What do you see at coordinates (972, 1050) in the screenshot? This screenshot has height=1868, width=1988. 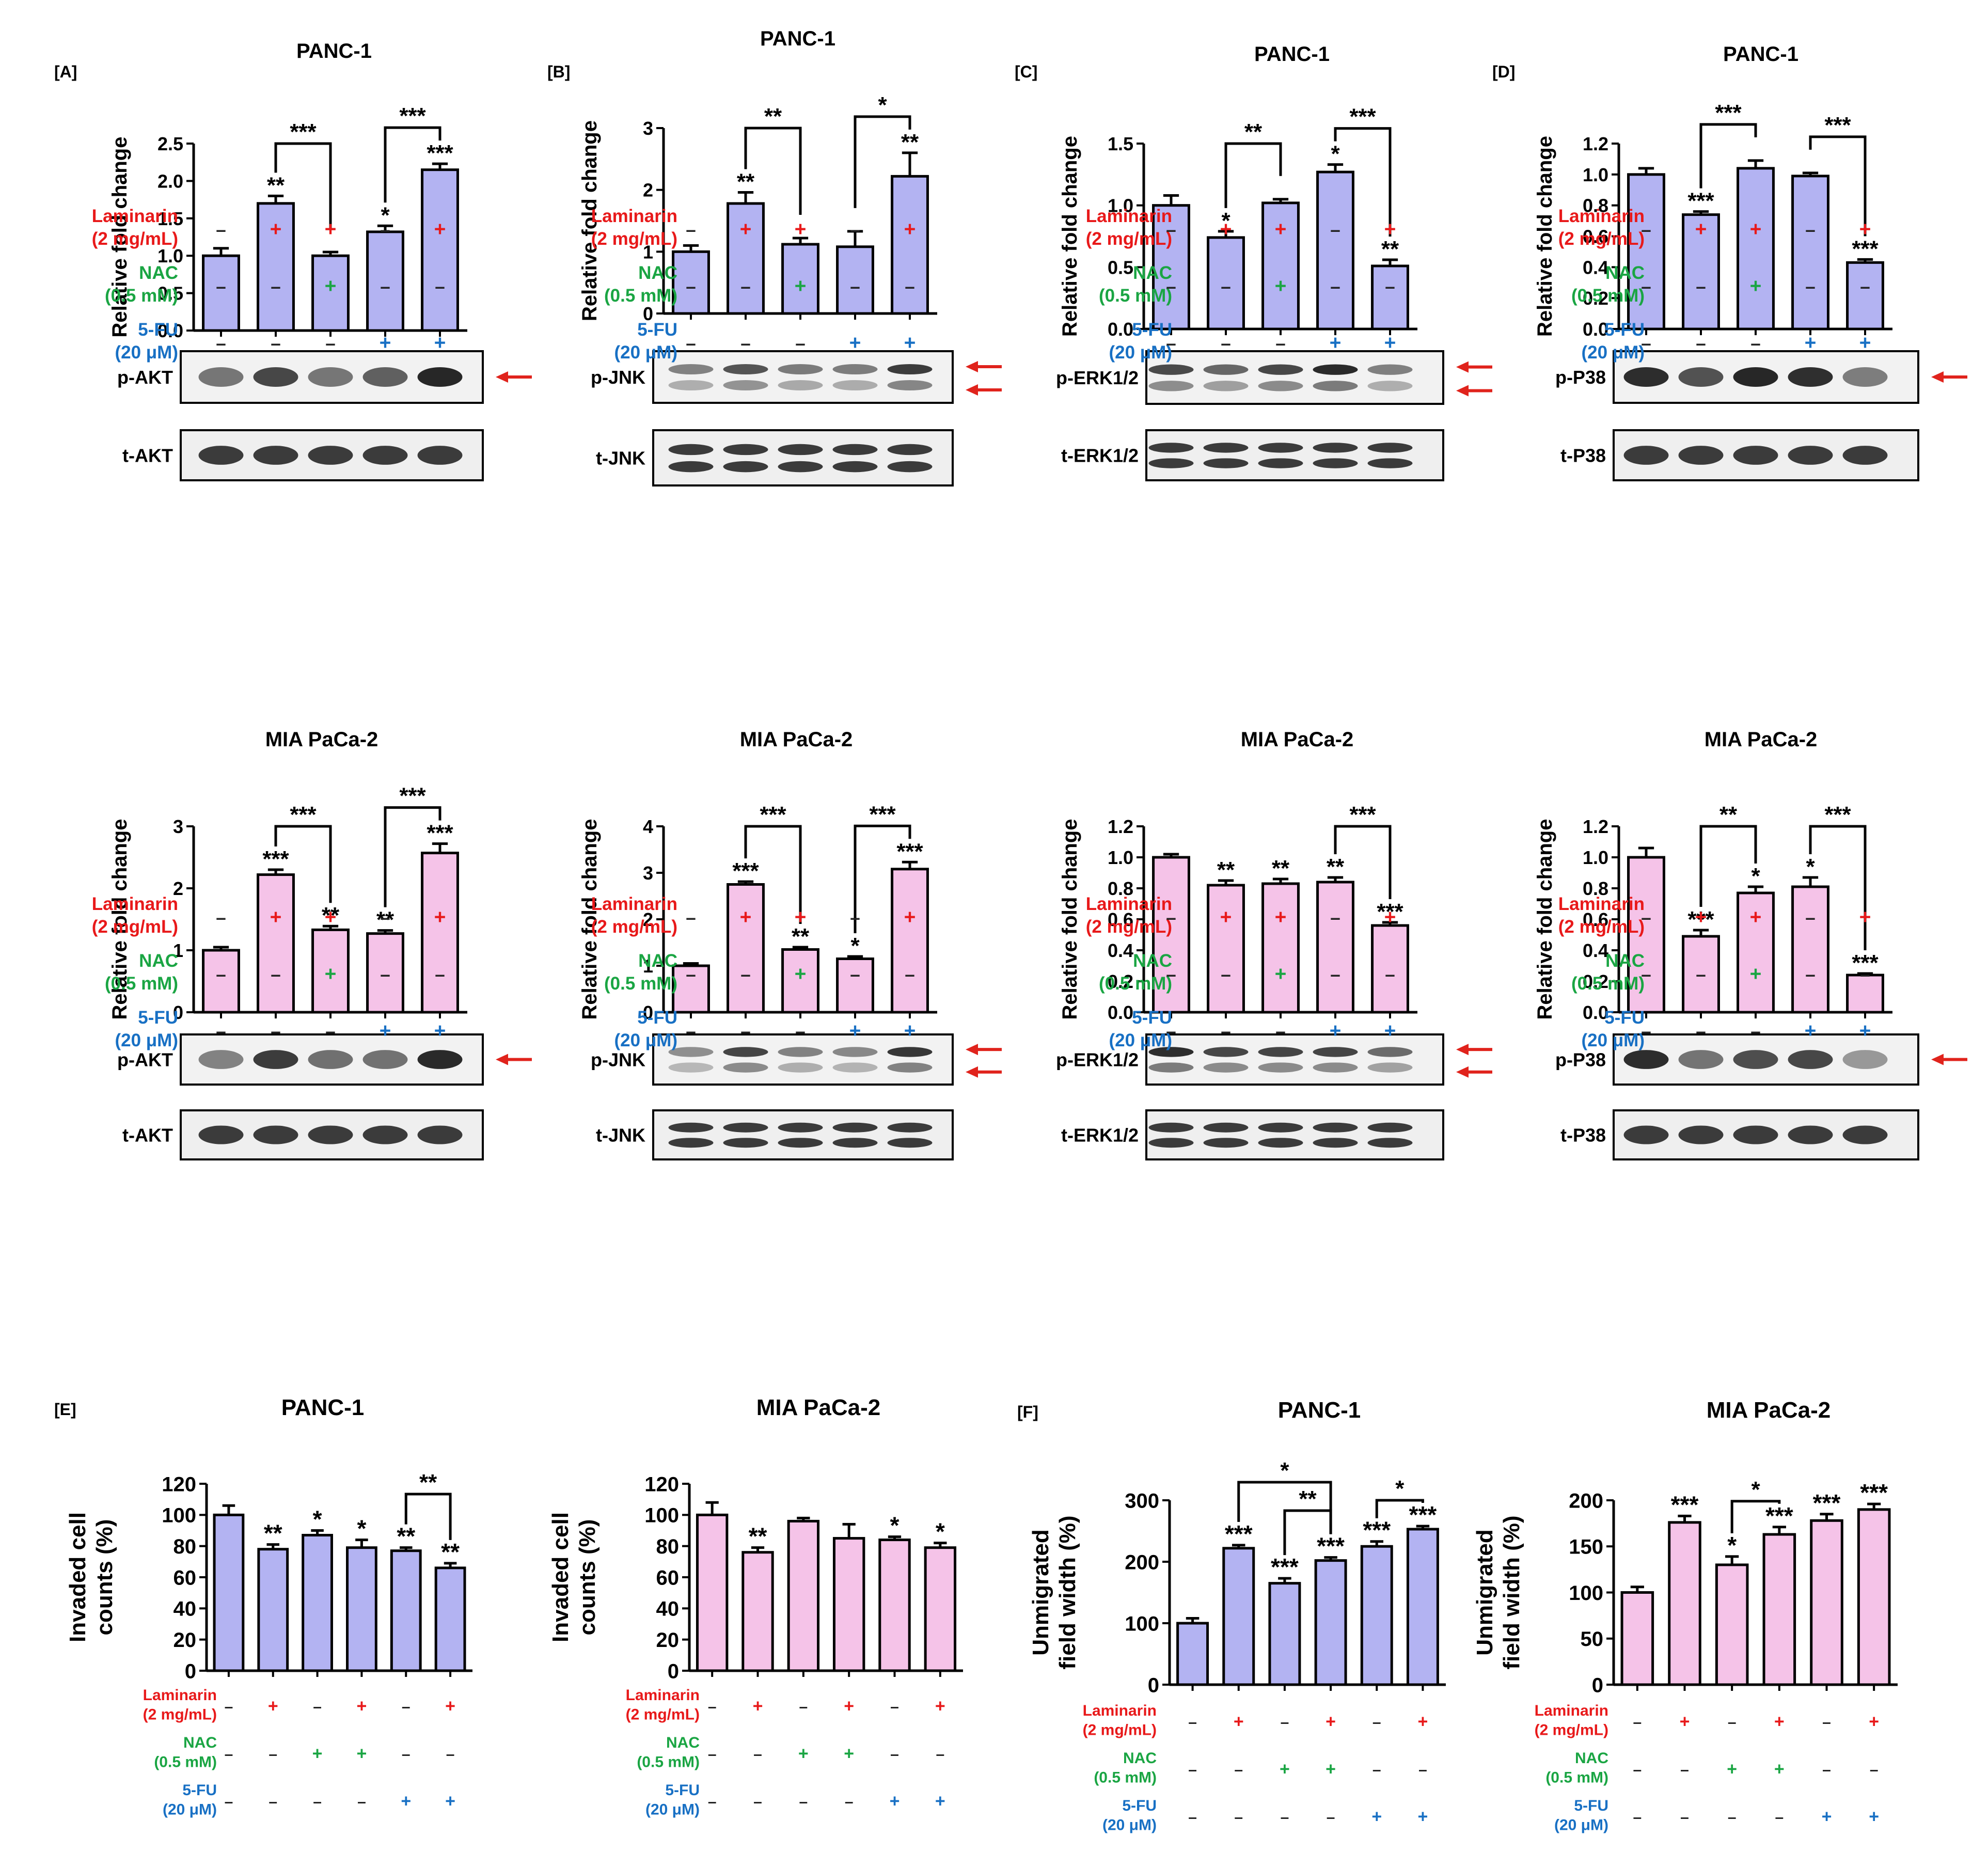 I see `arrow-head` at bounding box center [972, 1050].